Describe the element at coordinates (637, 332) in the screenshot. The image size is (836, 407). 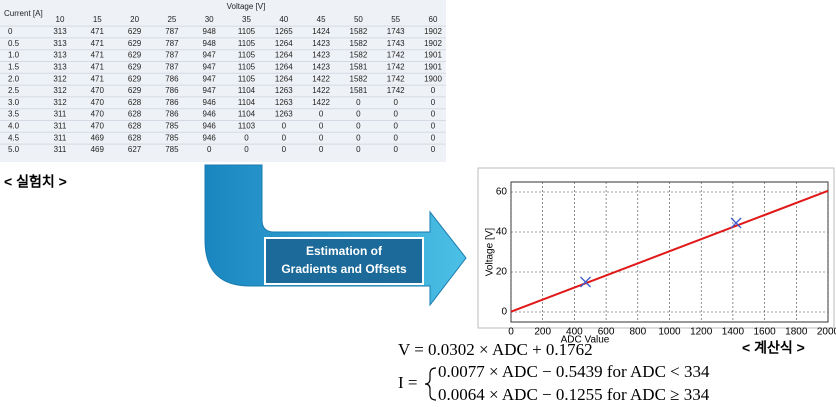
I see `x-tick-label: 800` at that location.